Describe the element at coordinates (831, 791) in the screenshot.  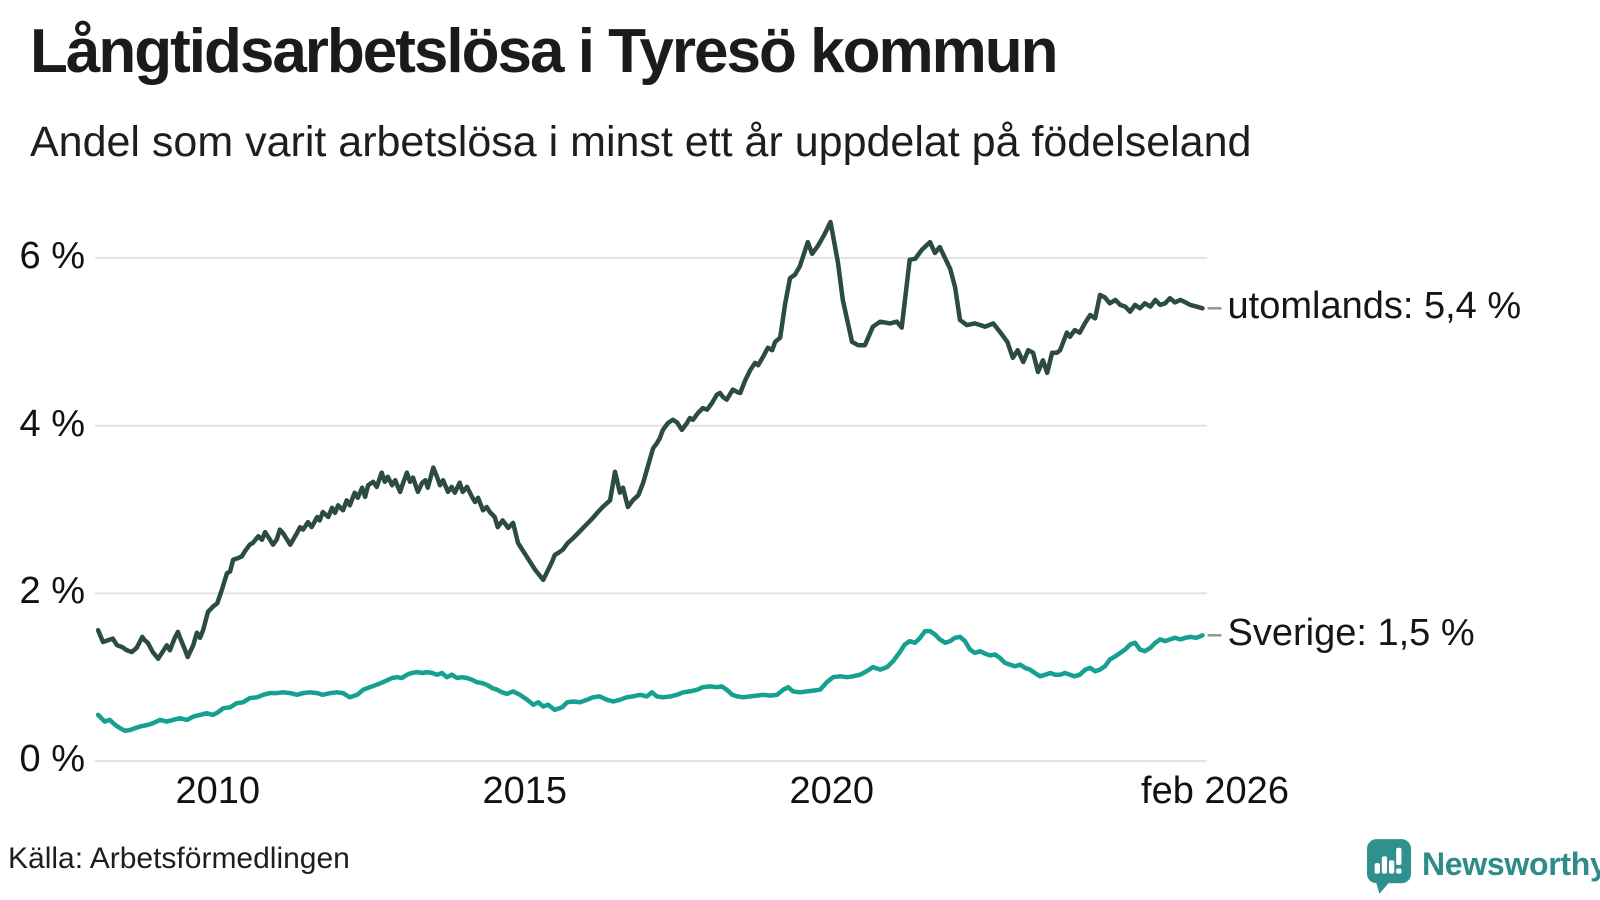
I see `x-axis-tick-label: 2020` at that location.